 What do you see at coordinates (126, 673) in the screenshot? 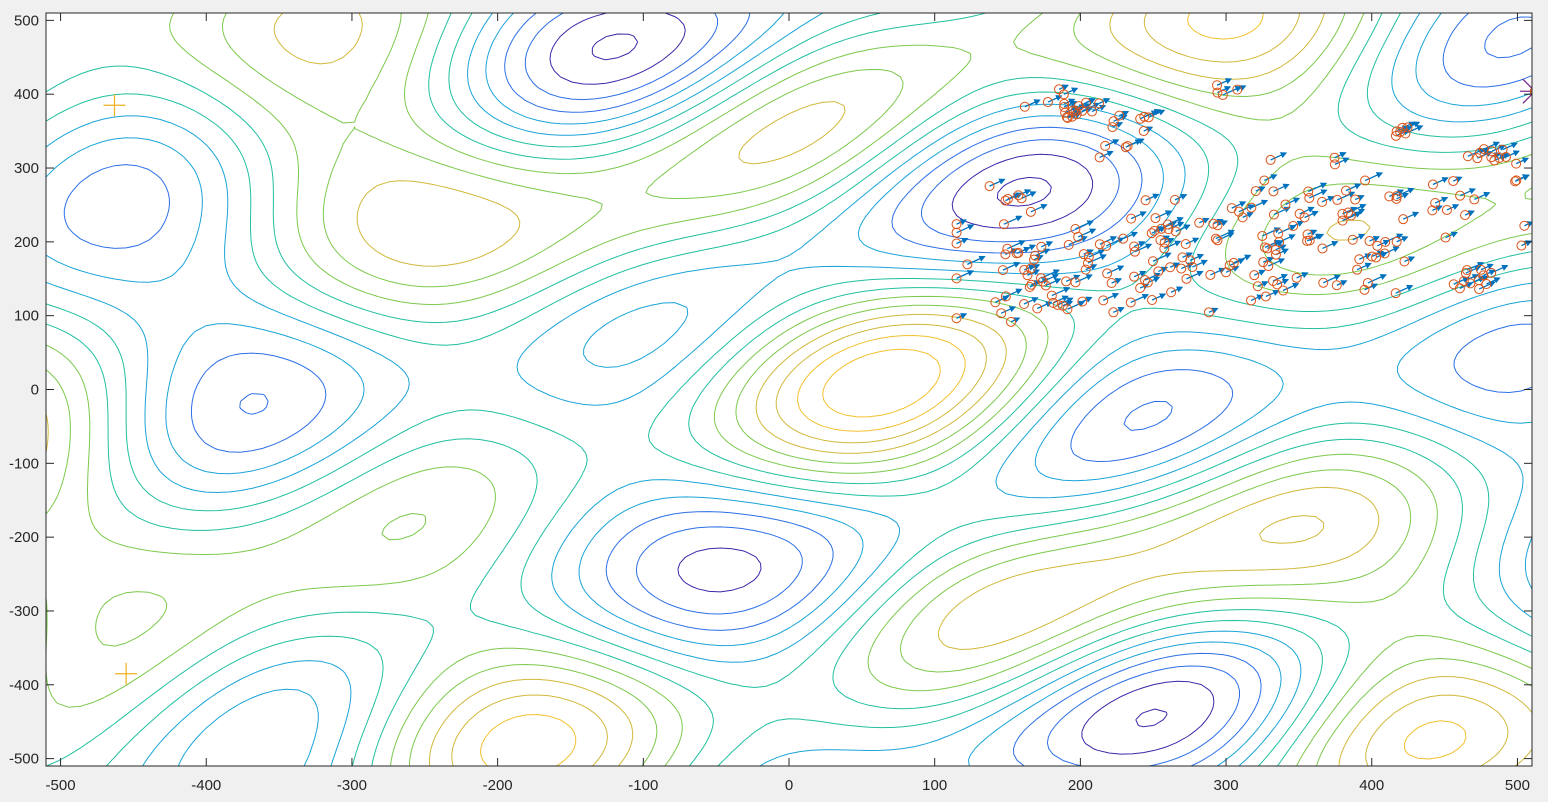
I see `optimum-plus-marker` at bounding box center [126, 673].